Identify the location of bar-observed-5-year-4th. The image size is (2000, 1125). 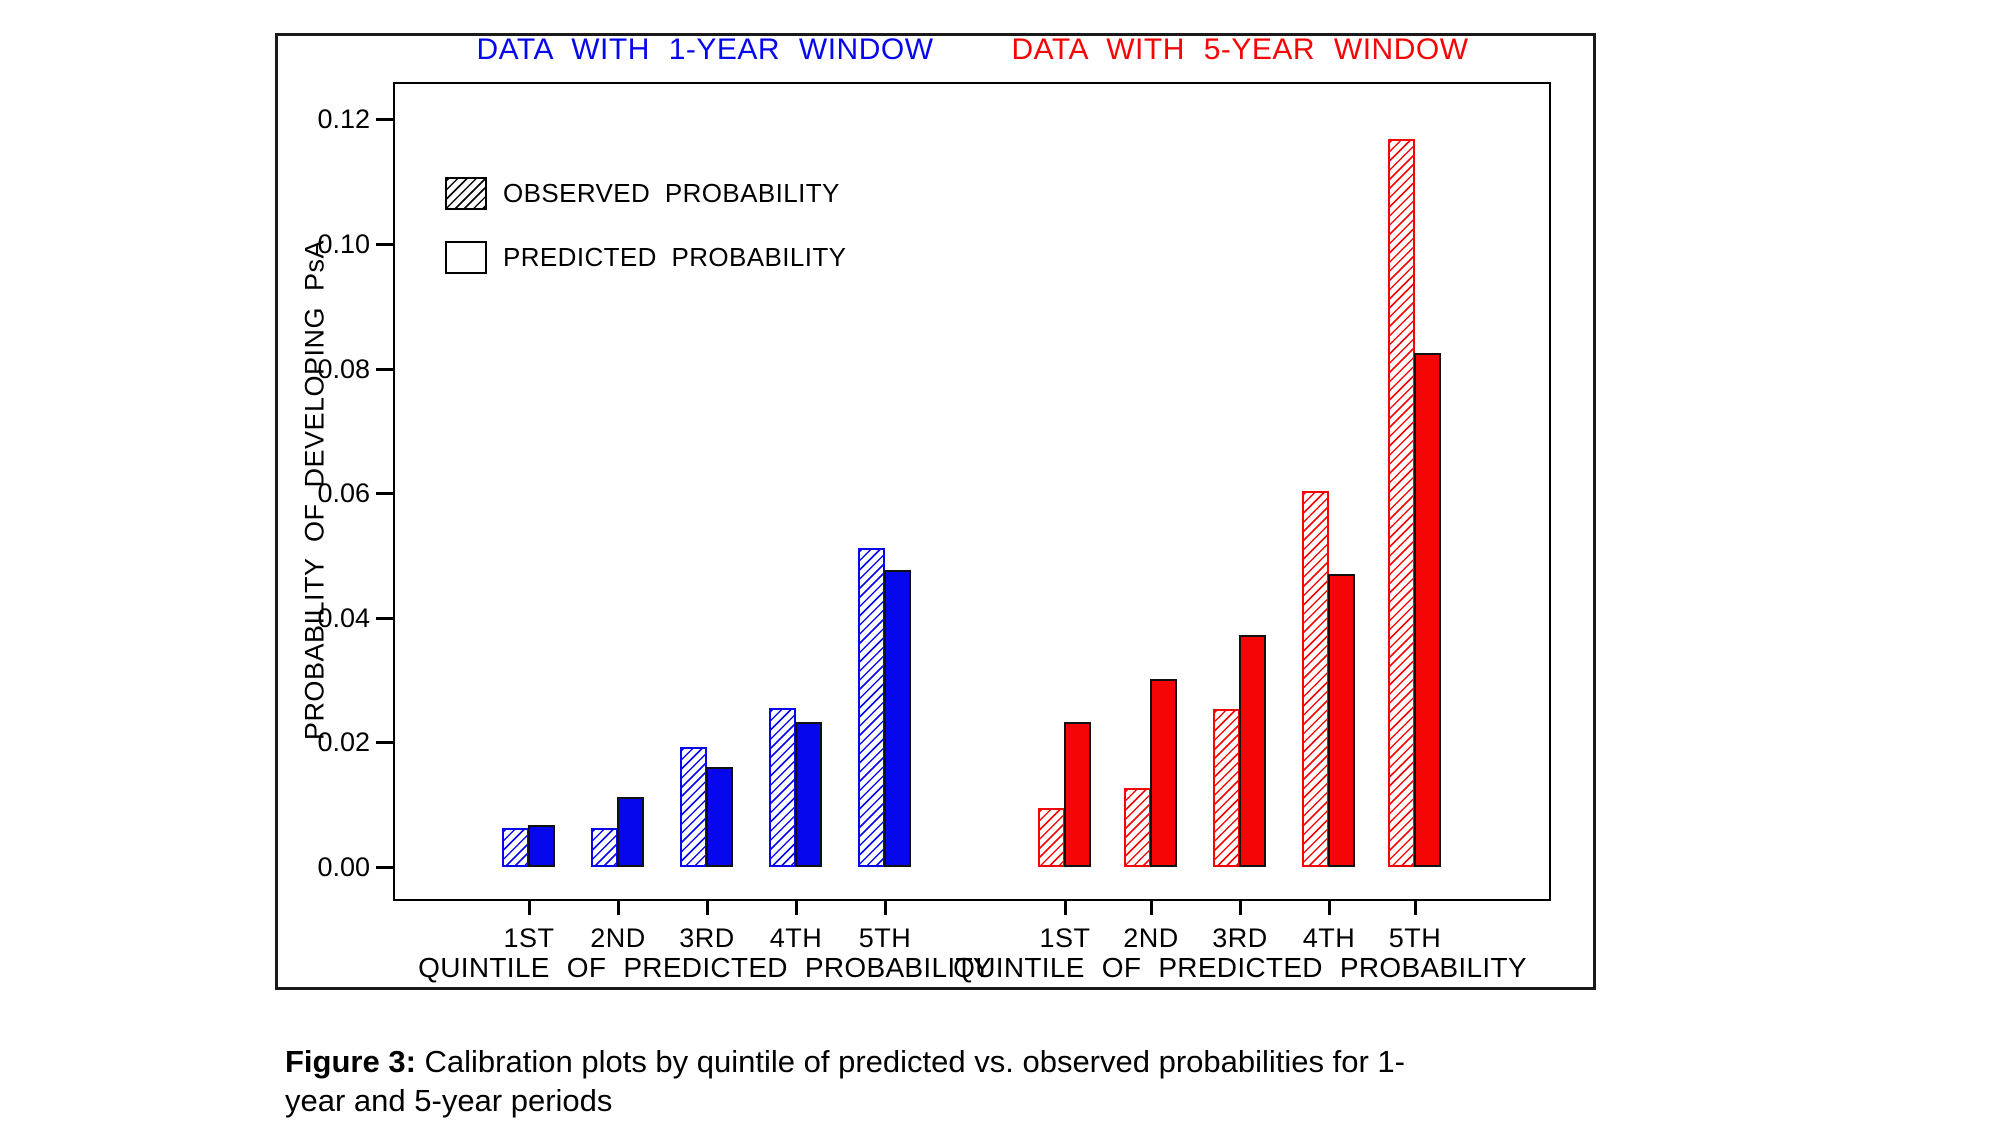
(1315, 679).